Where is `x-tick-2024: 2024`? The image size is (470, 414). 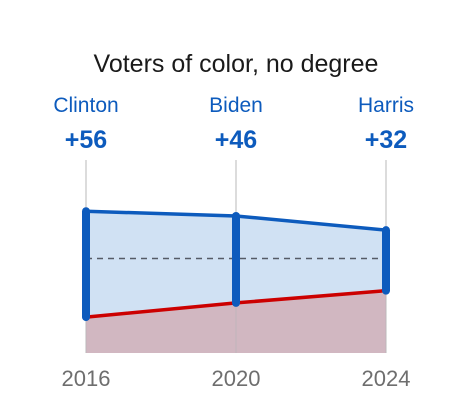
x-tick-2024: 2024 is located at coordinates (386, 378).